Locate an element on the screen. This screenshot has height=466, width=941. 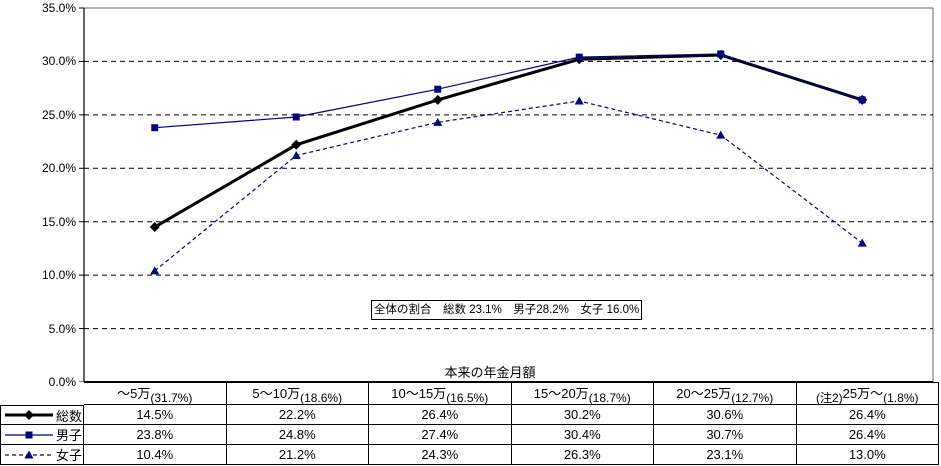
category-share: (18.7%) is located at coordinates (609, 397).